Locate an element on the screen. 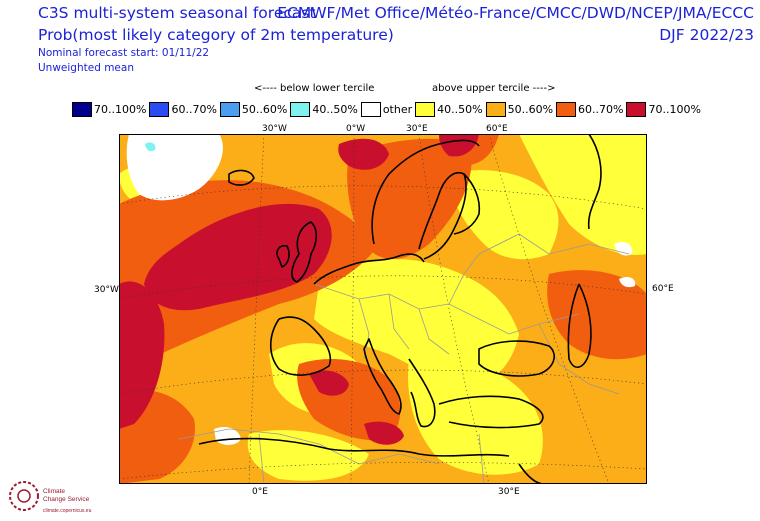  region-below-40-50-arctic is located at coordinates (150, 147).